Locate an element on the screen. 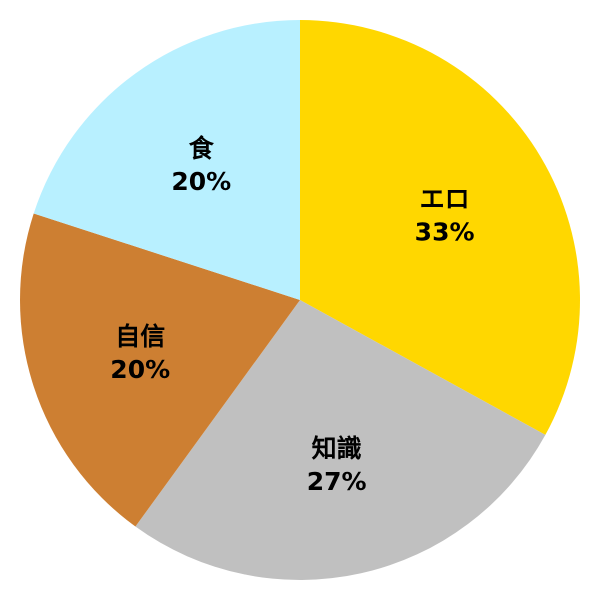 This screenshot has height=600, width=600. slice-value-label: 27% is located at coordinates (337, 481).